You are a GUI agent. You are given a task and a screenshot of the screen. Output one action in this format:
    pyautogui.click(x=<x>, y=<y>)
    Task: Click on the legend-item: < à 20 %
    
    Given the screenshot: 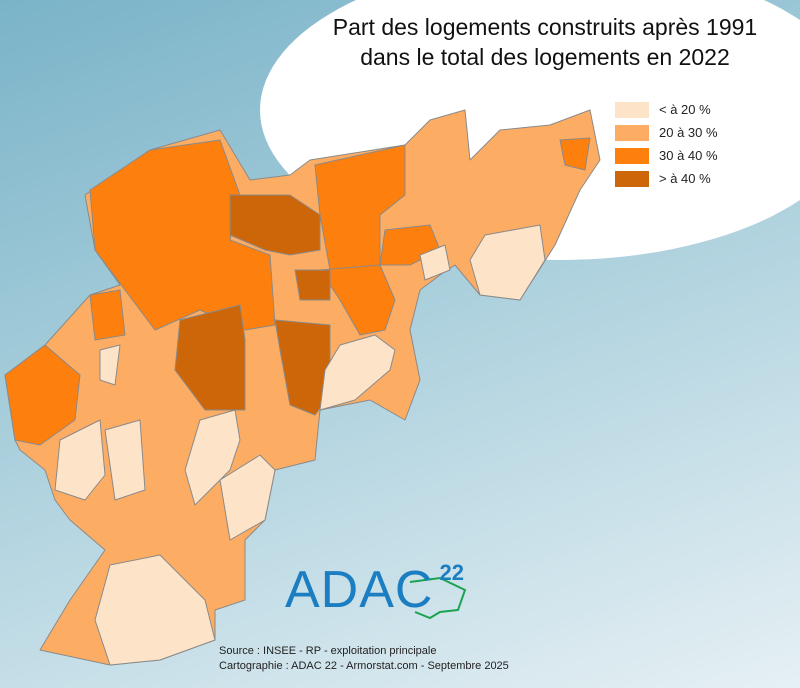 What is the action you would take?
    pyautogui.click(x=666, y=109)
    